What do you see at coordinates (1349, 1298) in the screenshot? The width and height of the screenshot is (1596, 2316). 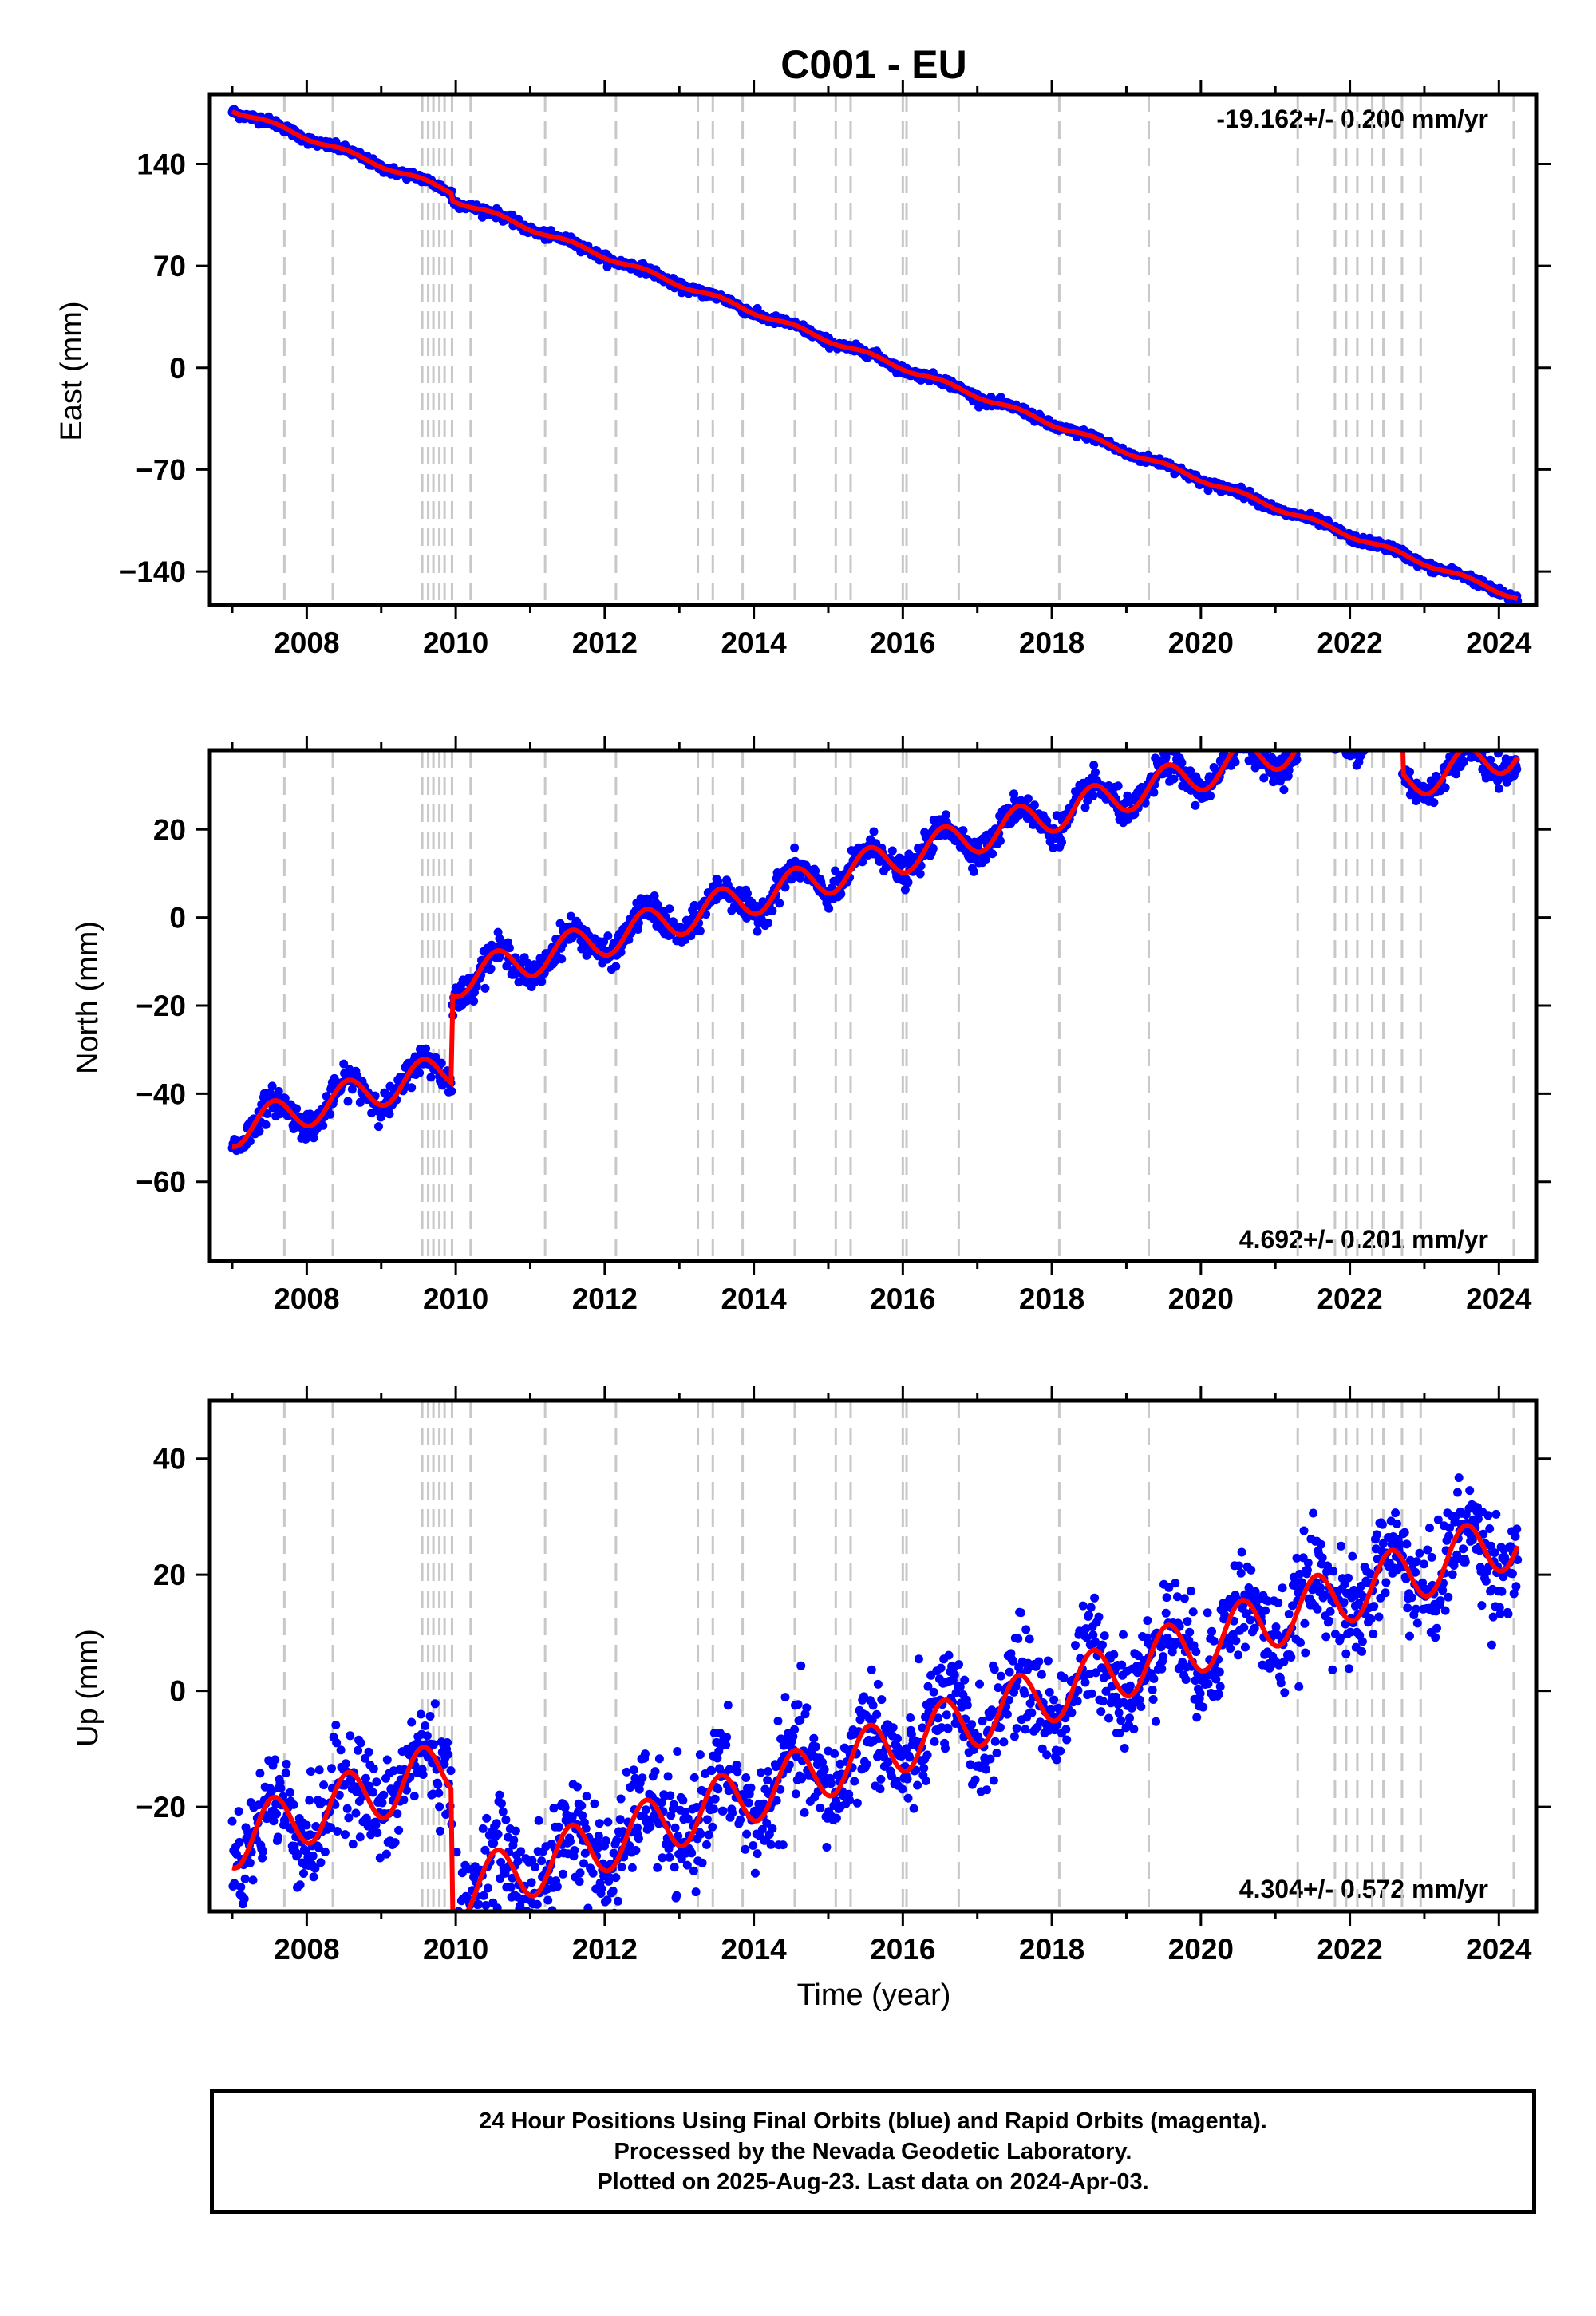 I see `north-x-tick-label: 2022` at bounding box center [1349, 1298].